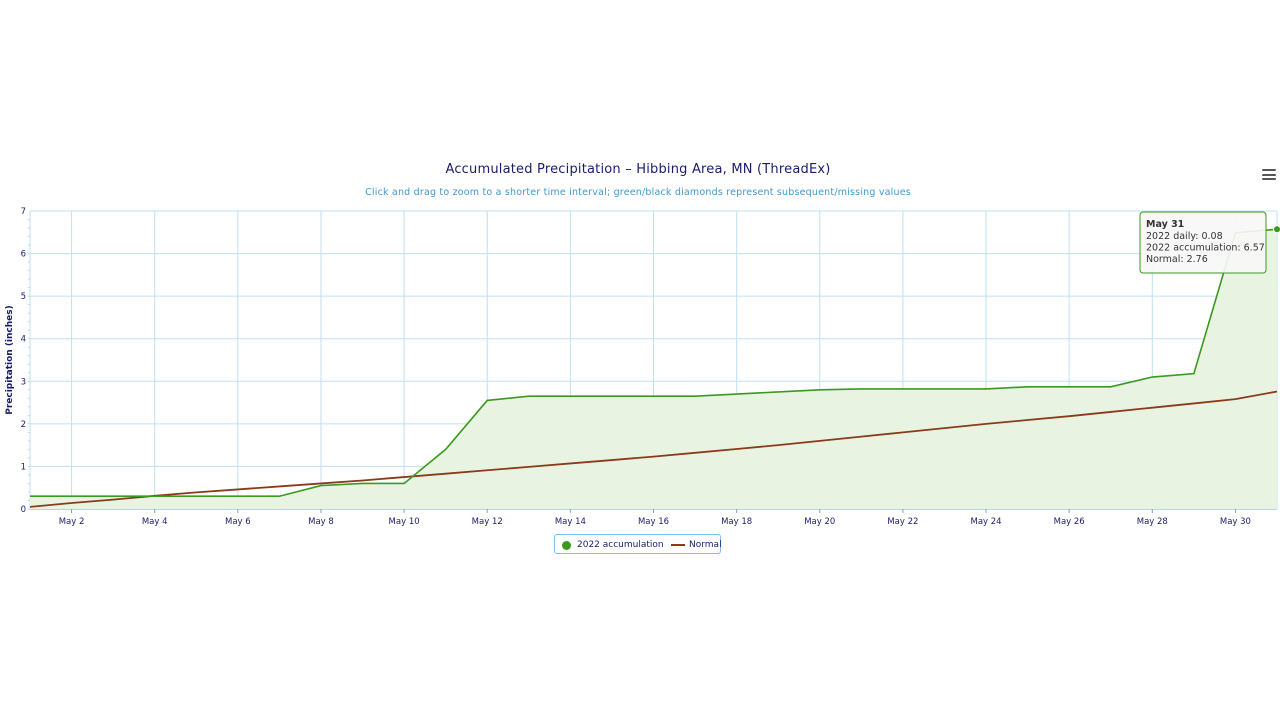 The image size is (1280, 720). I want to click on legend-label: Normal, so click(705, 545).